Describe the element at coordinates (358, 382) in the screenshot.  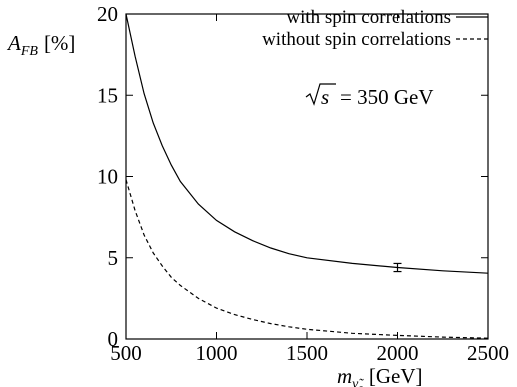
I see `x-axis-label-subscript: ν̃` at that location.